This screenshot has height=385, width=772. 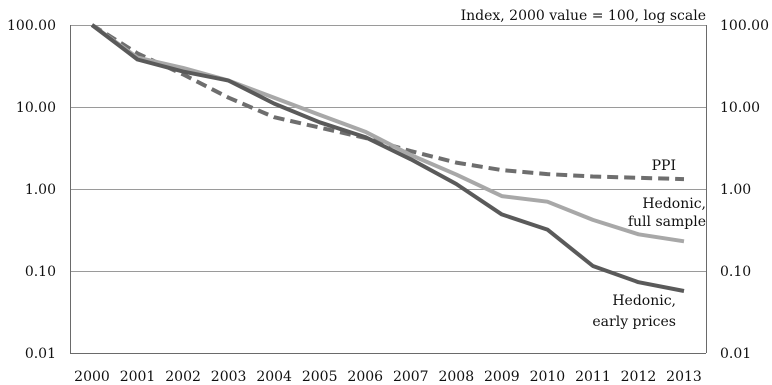 What do you see at coordinates (274, 377) in the screenshot?
I see `x-tick-label: 2004` at bounding box center [274, 377].